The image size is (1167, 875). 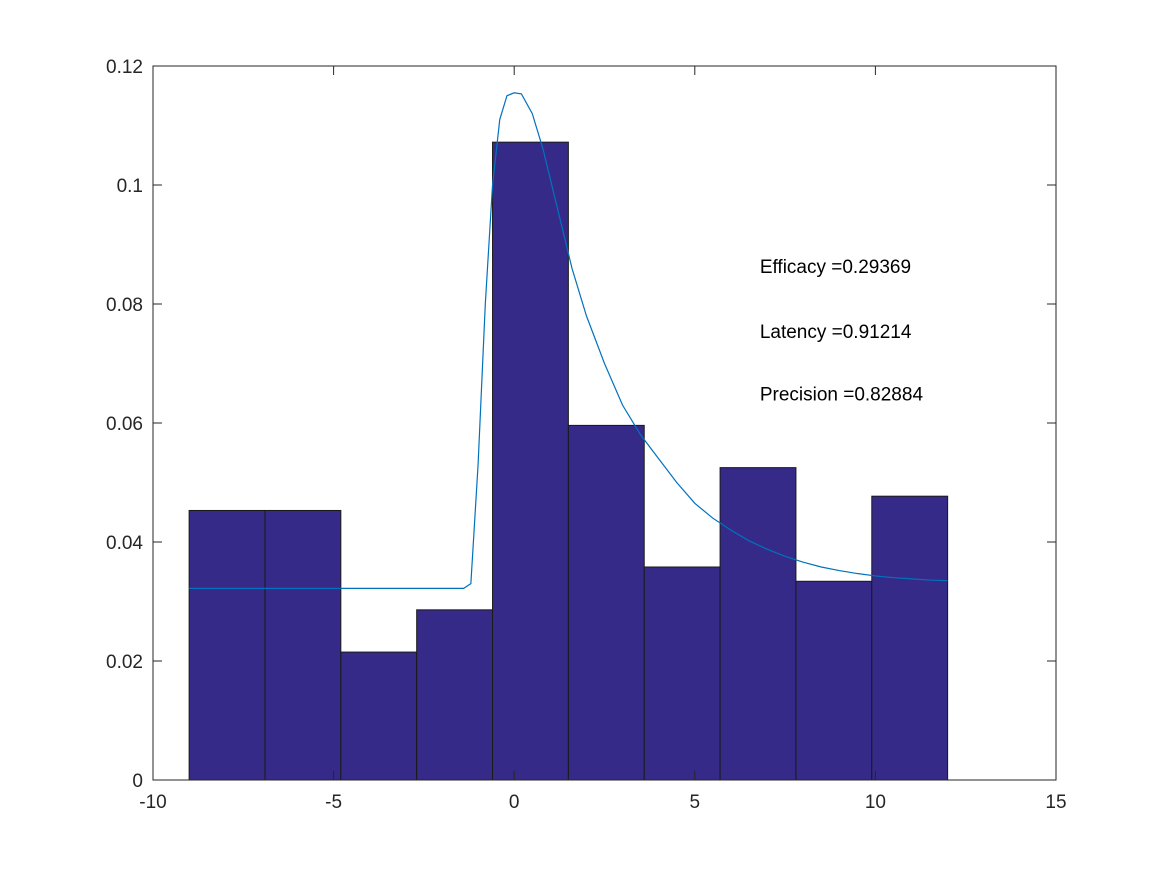 What do you see at coordinates (836, 332) in the screenshot?
I see `annotation-text: Latency =0.91214` at bounding box center [836, 332].